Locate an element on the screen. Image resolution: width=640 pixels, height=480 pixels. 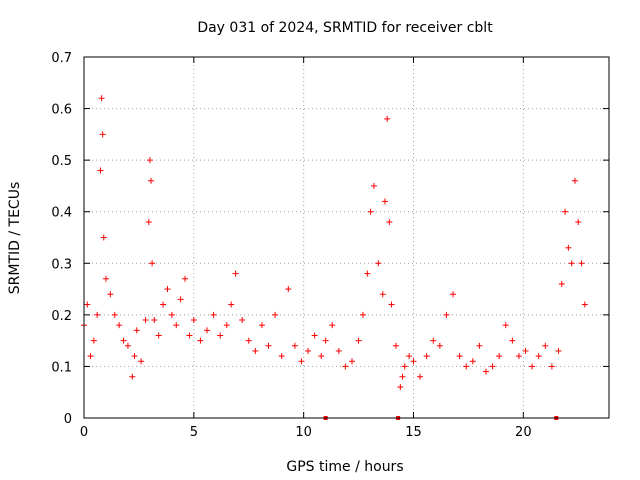
x-tick-labels: 0 5 10 15 20 is located at coordinates (306, 432).